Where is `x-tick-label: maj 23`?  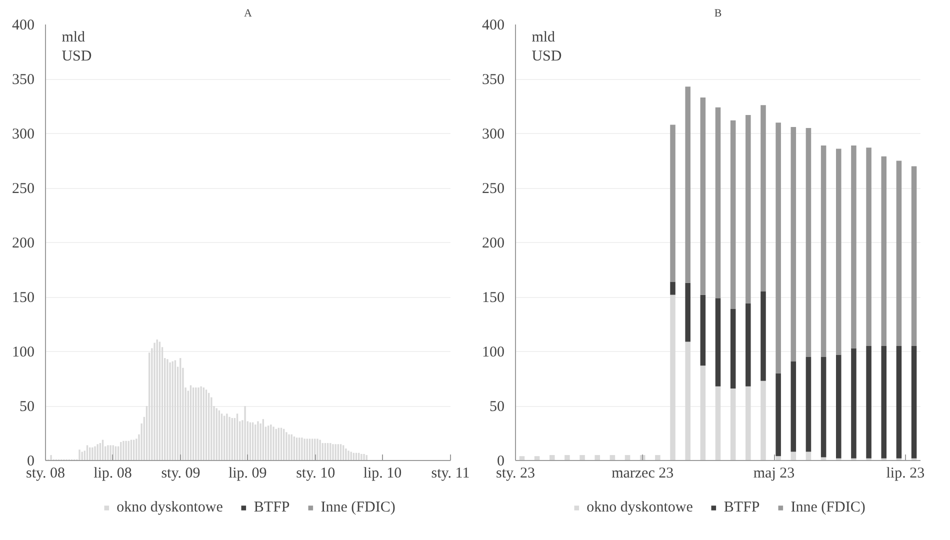
x-tick-label: maj 23 is located at coordinates (774, 474).